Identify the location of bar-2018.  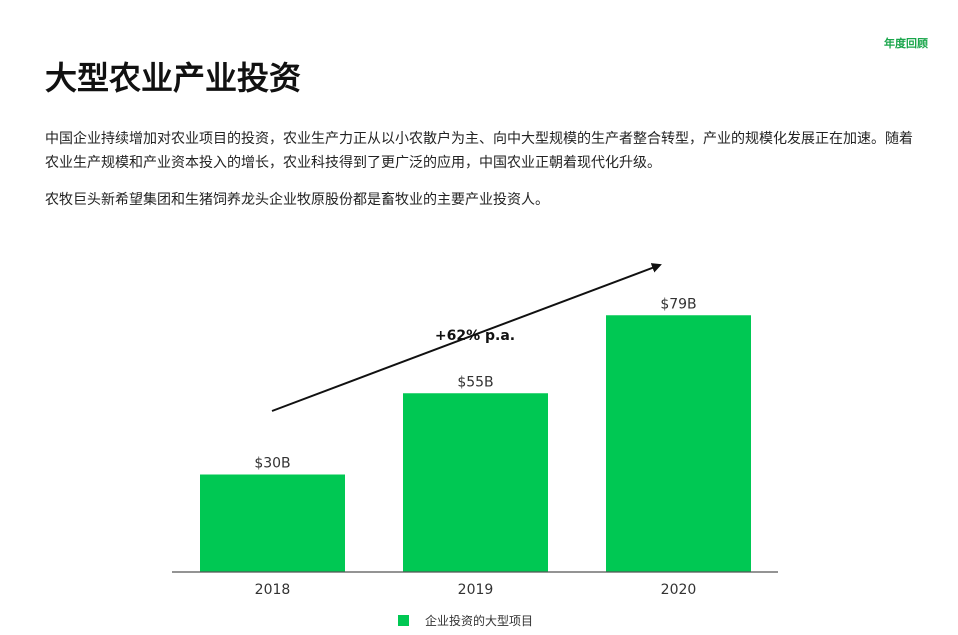
(272, 523).